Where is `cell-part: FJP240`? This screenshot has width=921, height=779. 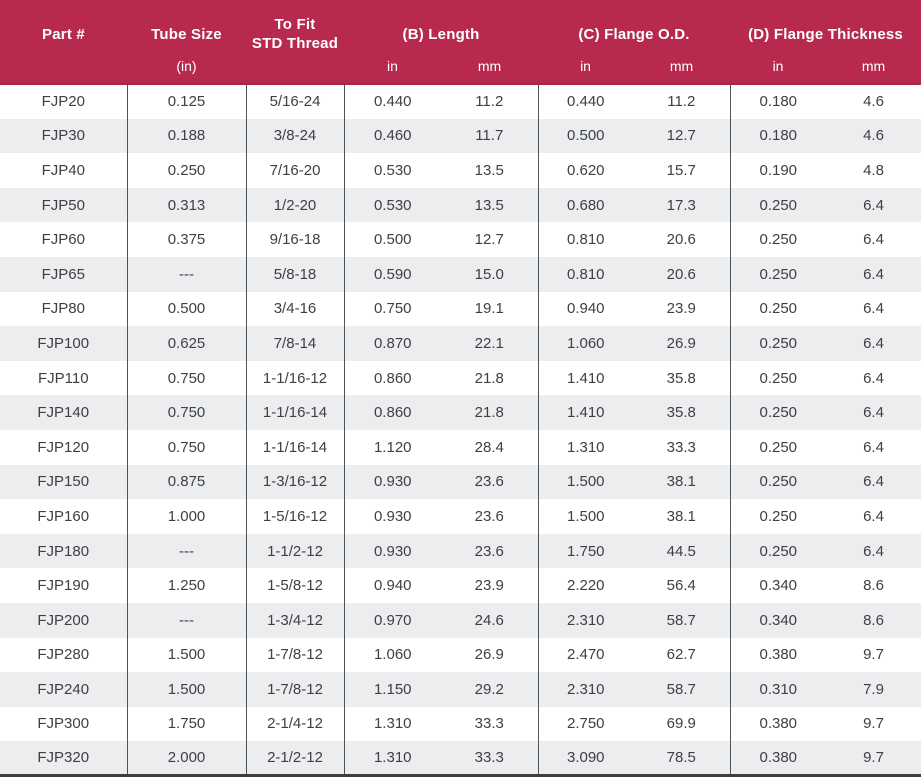 cell-part: FJP240 is located at coordinates (63, 689).